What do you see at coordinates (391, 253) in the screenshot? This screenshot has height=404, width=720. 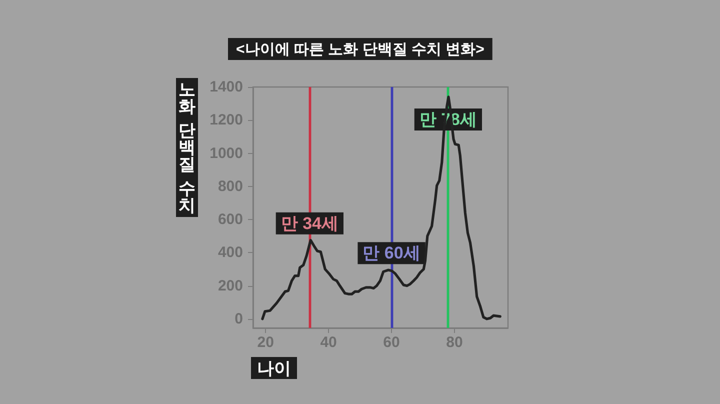 I see `ref-line-label: 만 60세` at bounding box center [391, 253].